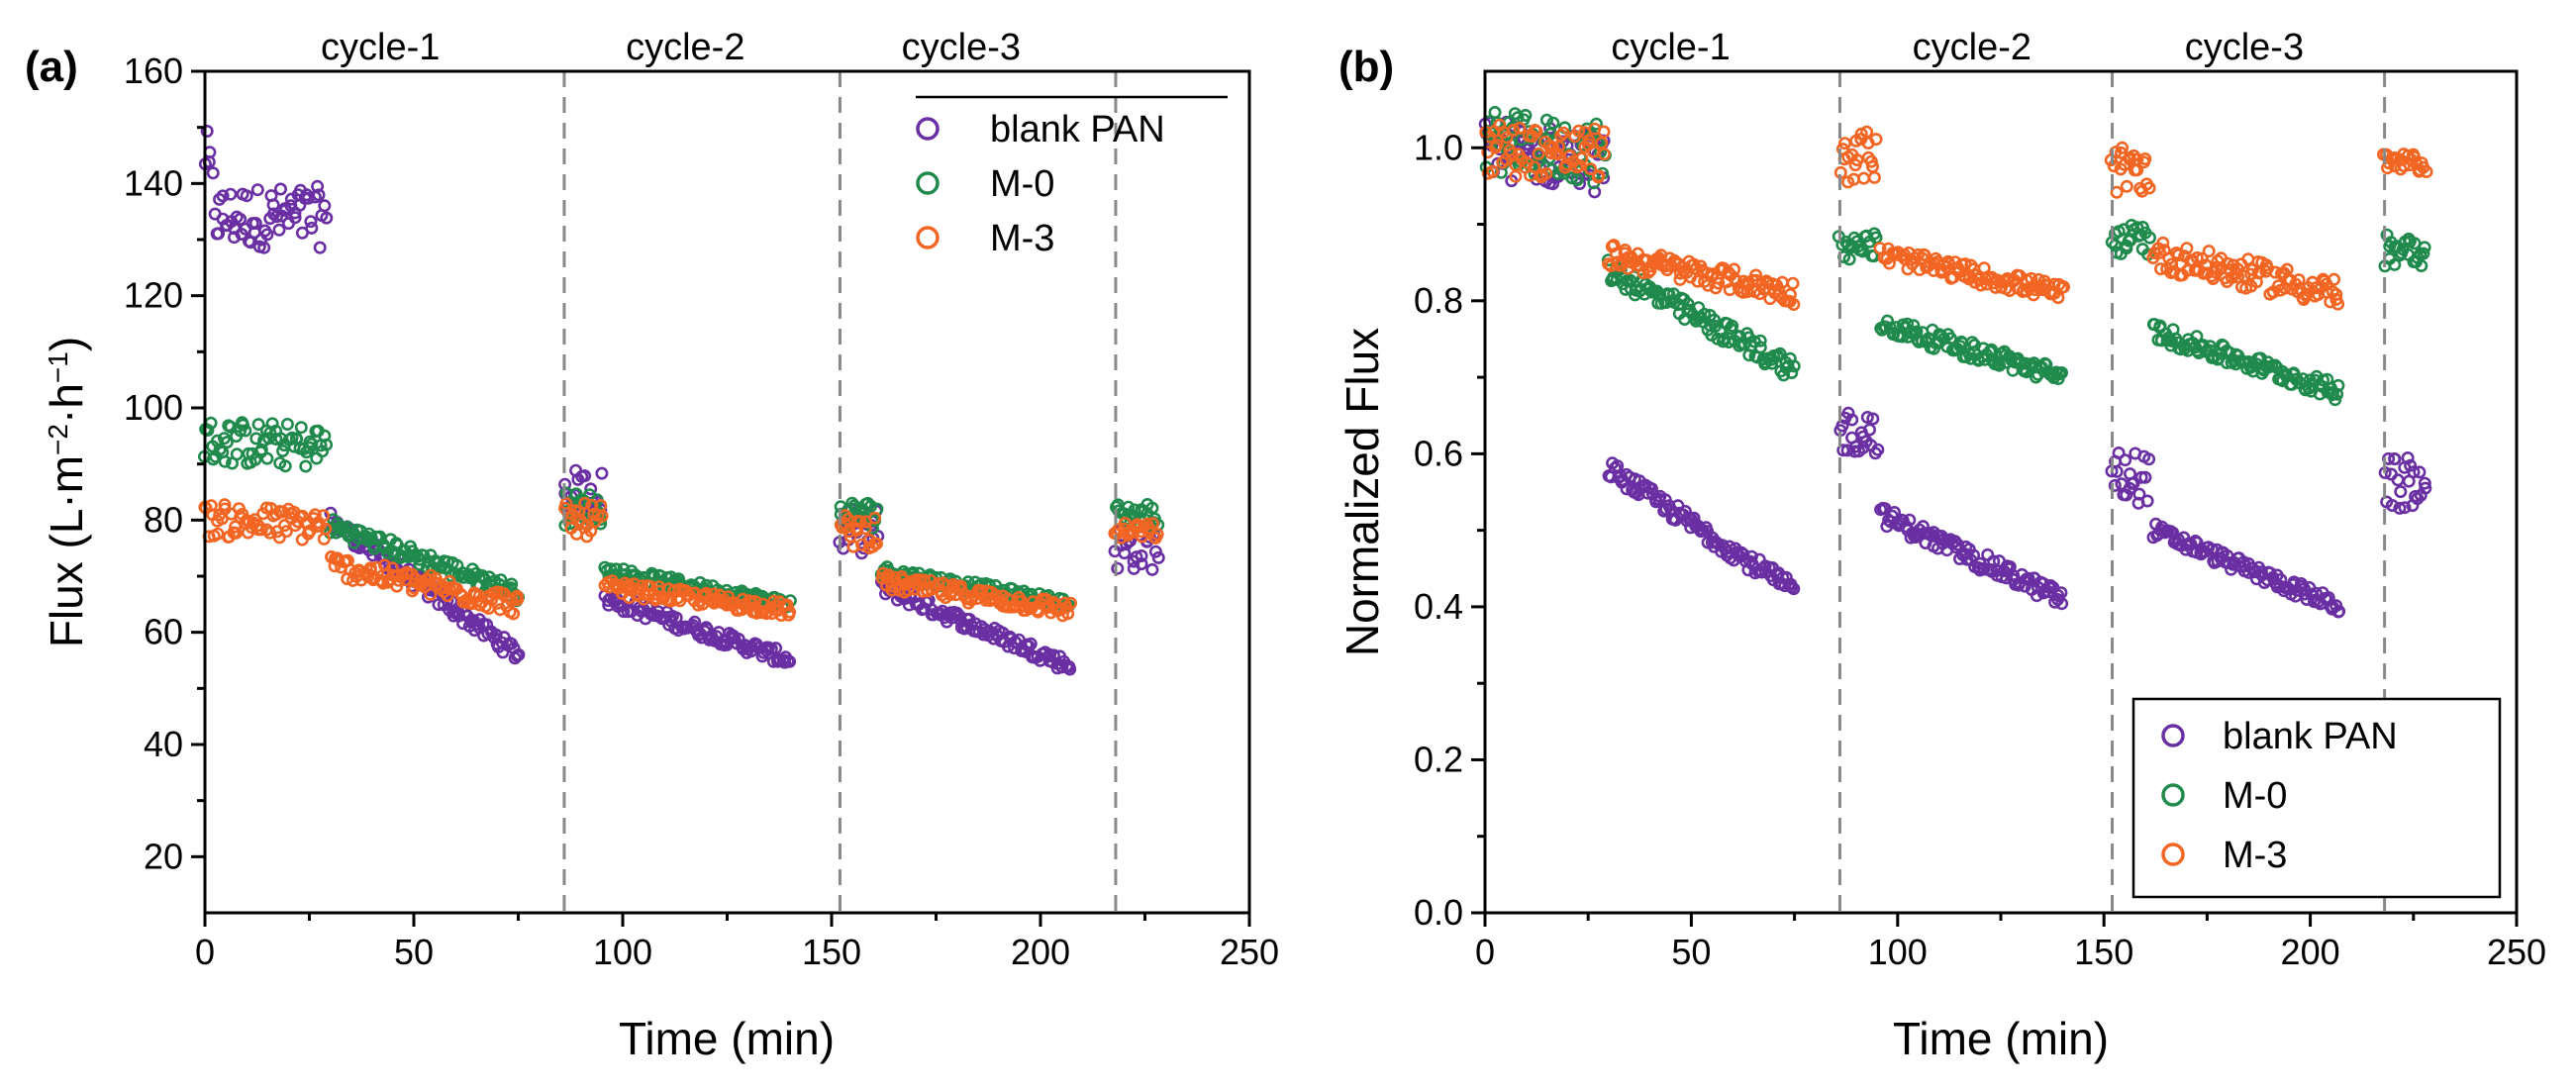  I want to click on x-axis-title-a: Time (min), so click(727, 1038).